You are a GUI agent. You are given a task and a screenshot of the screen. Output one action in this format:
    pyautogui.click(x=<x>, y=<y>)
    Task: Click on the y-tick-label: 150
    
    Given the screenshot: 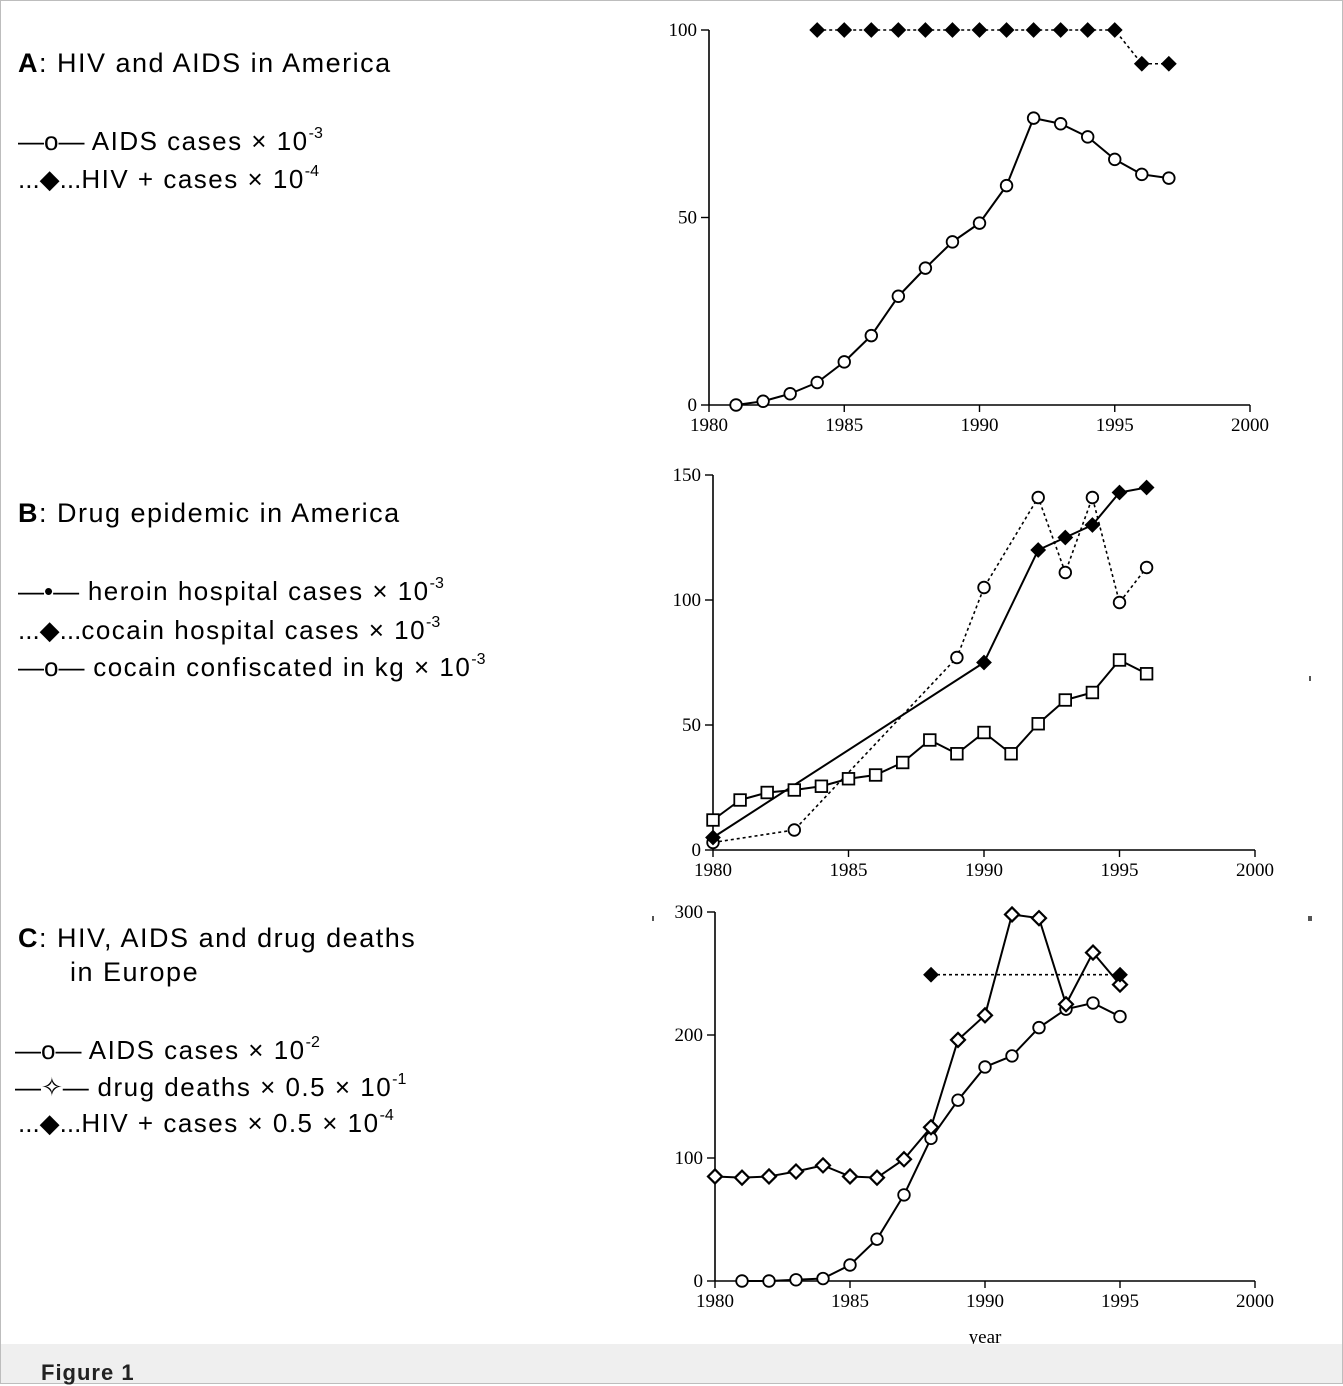 What is the action you would take?
    pyautogui.click(x=687, y=475)
    